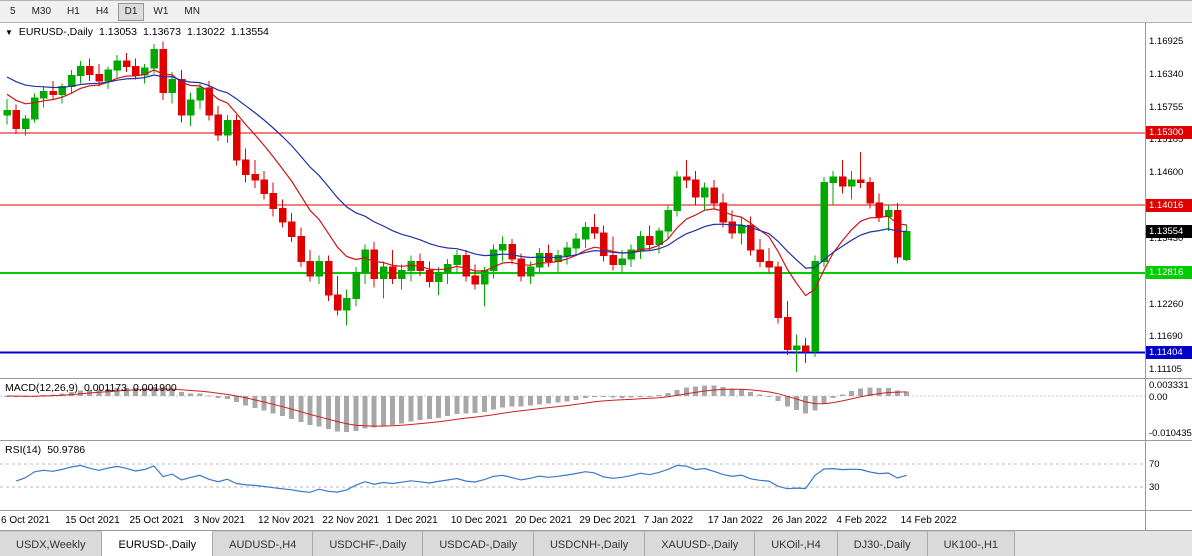 Image resolution: width=1192 pixels, height=556 pixels. What do you see at coordinates (479, 520) in the screenshot?
I see `date-label-10-dec-2021: 10 Dec 2021` at bounding box center [479, 520].